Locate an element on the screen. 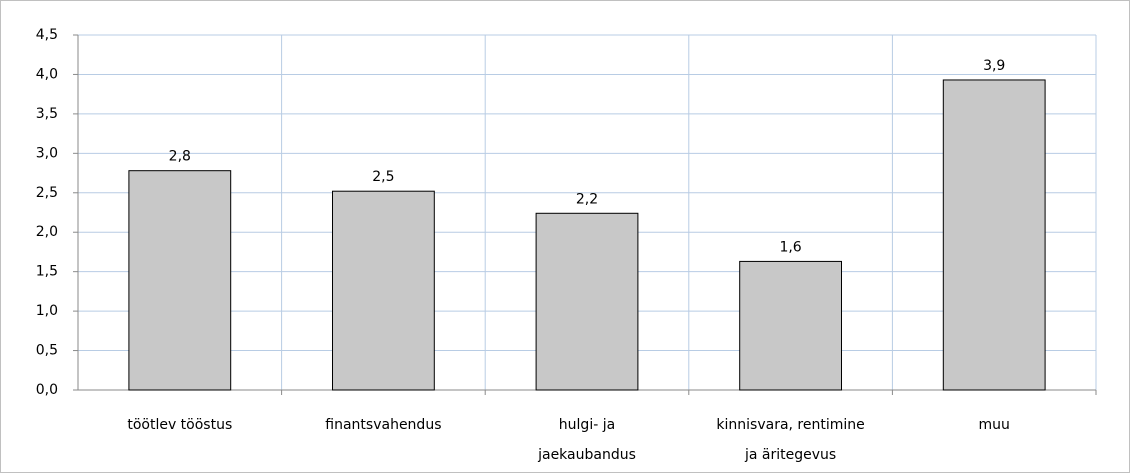 The image size is (1130, 473). y-tick-label: 1,5 is located at coordinates (47, 272).